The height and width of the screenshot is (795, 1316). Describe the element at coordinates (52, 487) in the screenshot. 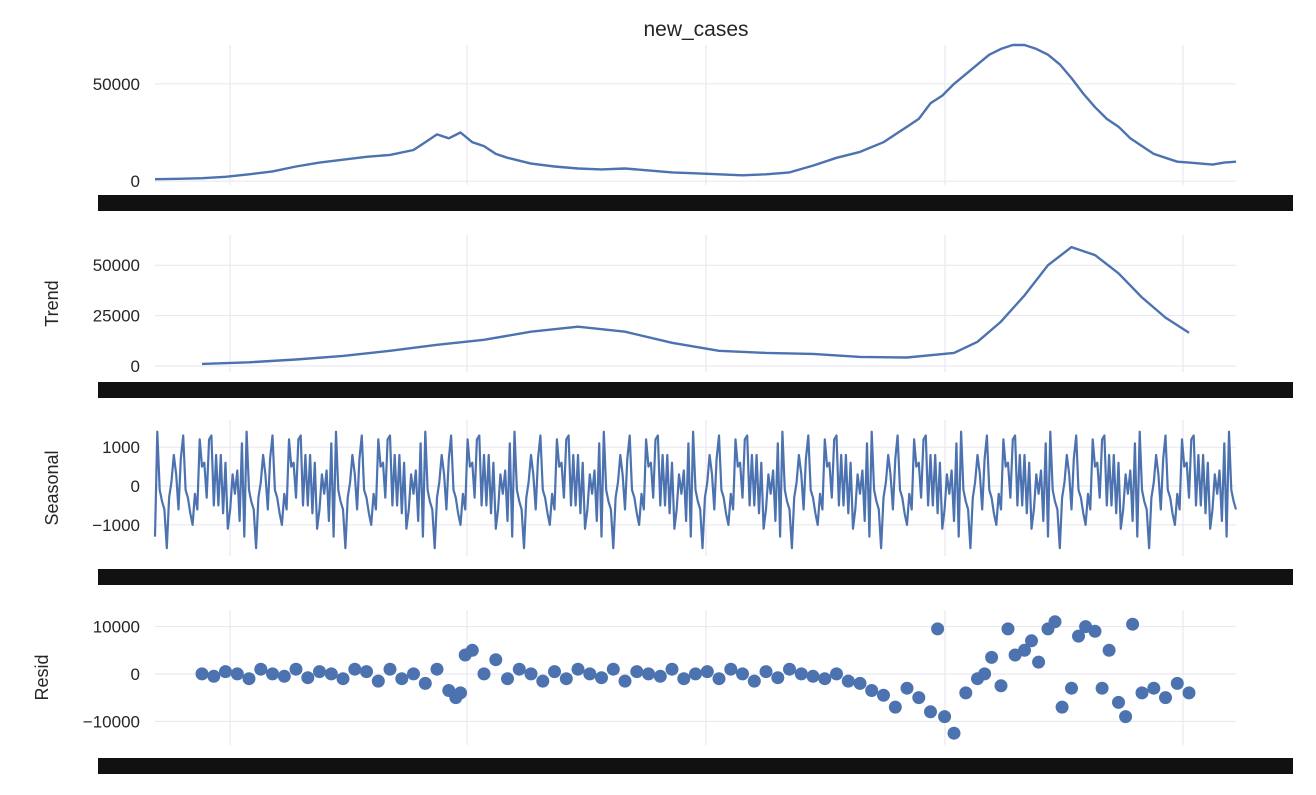

I see `y-axis-label: Seasonal` at that location.